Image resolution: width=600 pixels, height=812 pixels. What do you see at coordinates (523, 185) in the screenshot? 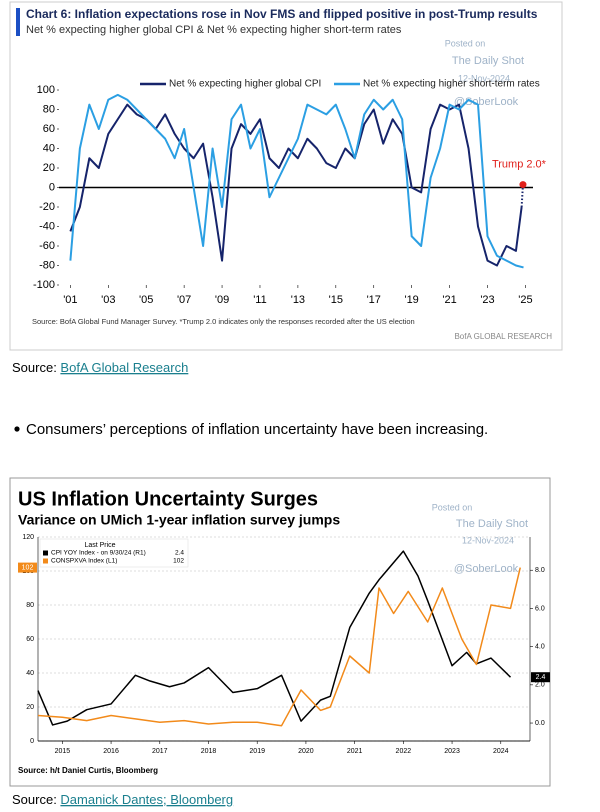
I see `annotation-point` at bounding box center [523, 185].